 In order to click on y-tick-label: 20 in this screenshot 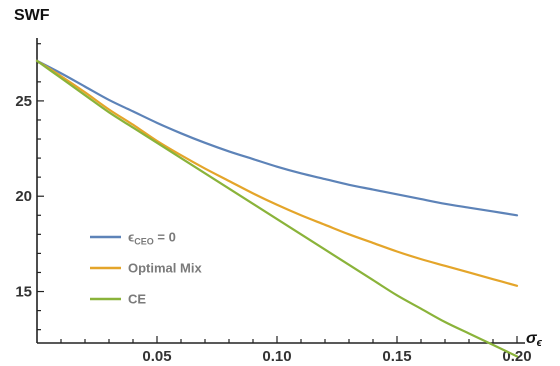, I will do `click(23, 196)`.